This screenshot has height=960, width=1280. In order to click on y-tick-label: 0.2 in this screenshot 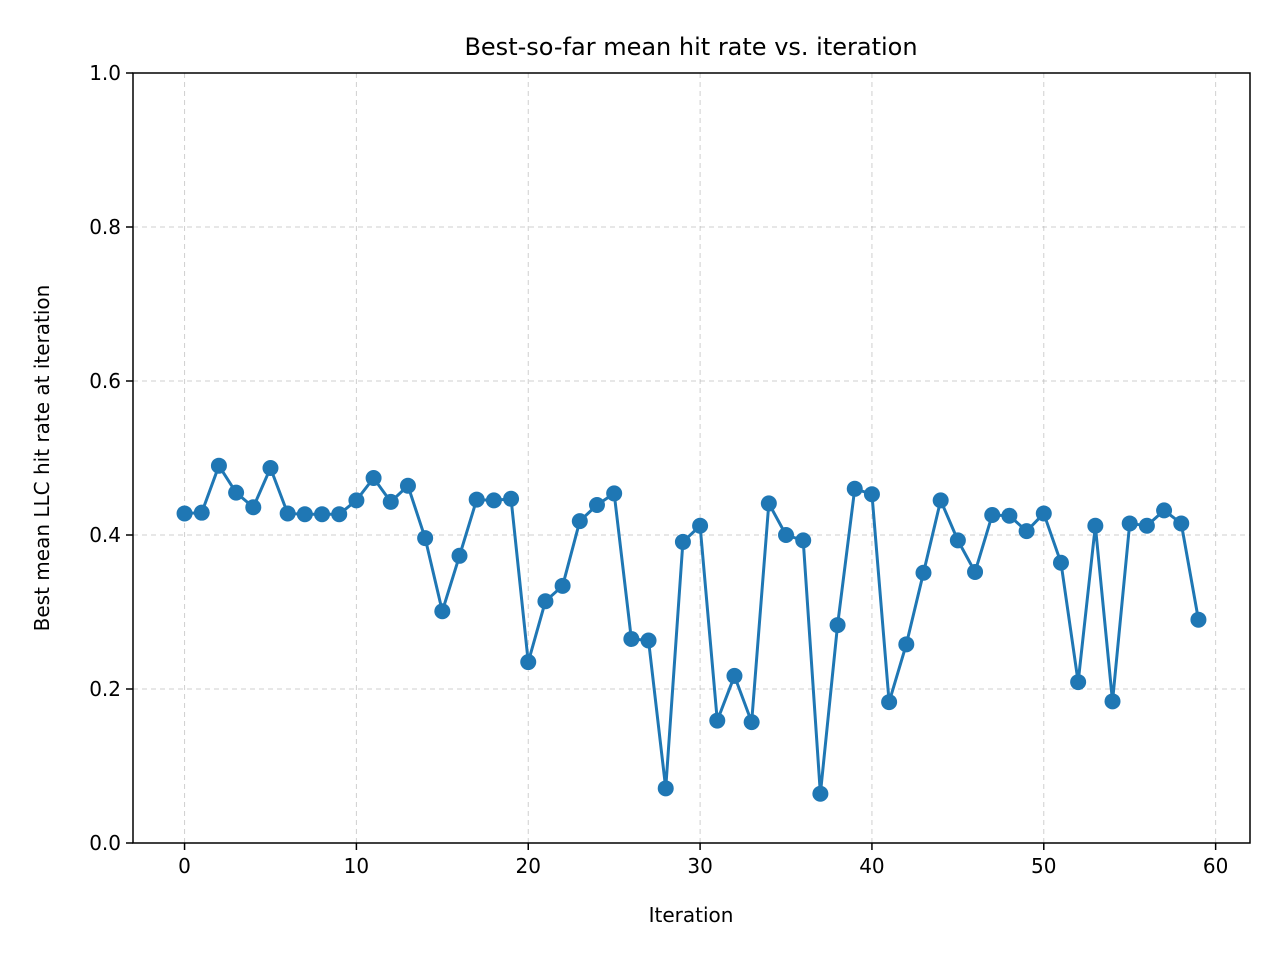, I will do `click(105, 689)`.